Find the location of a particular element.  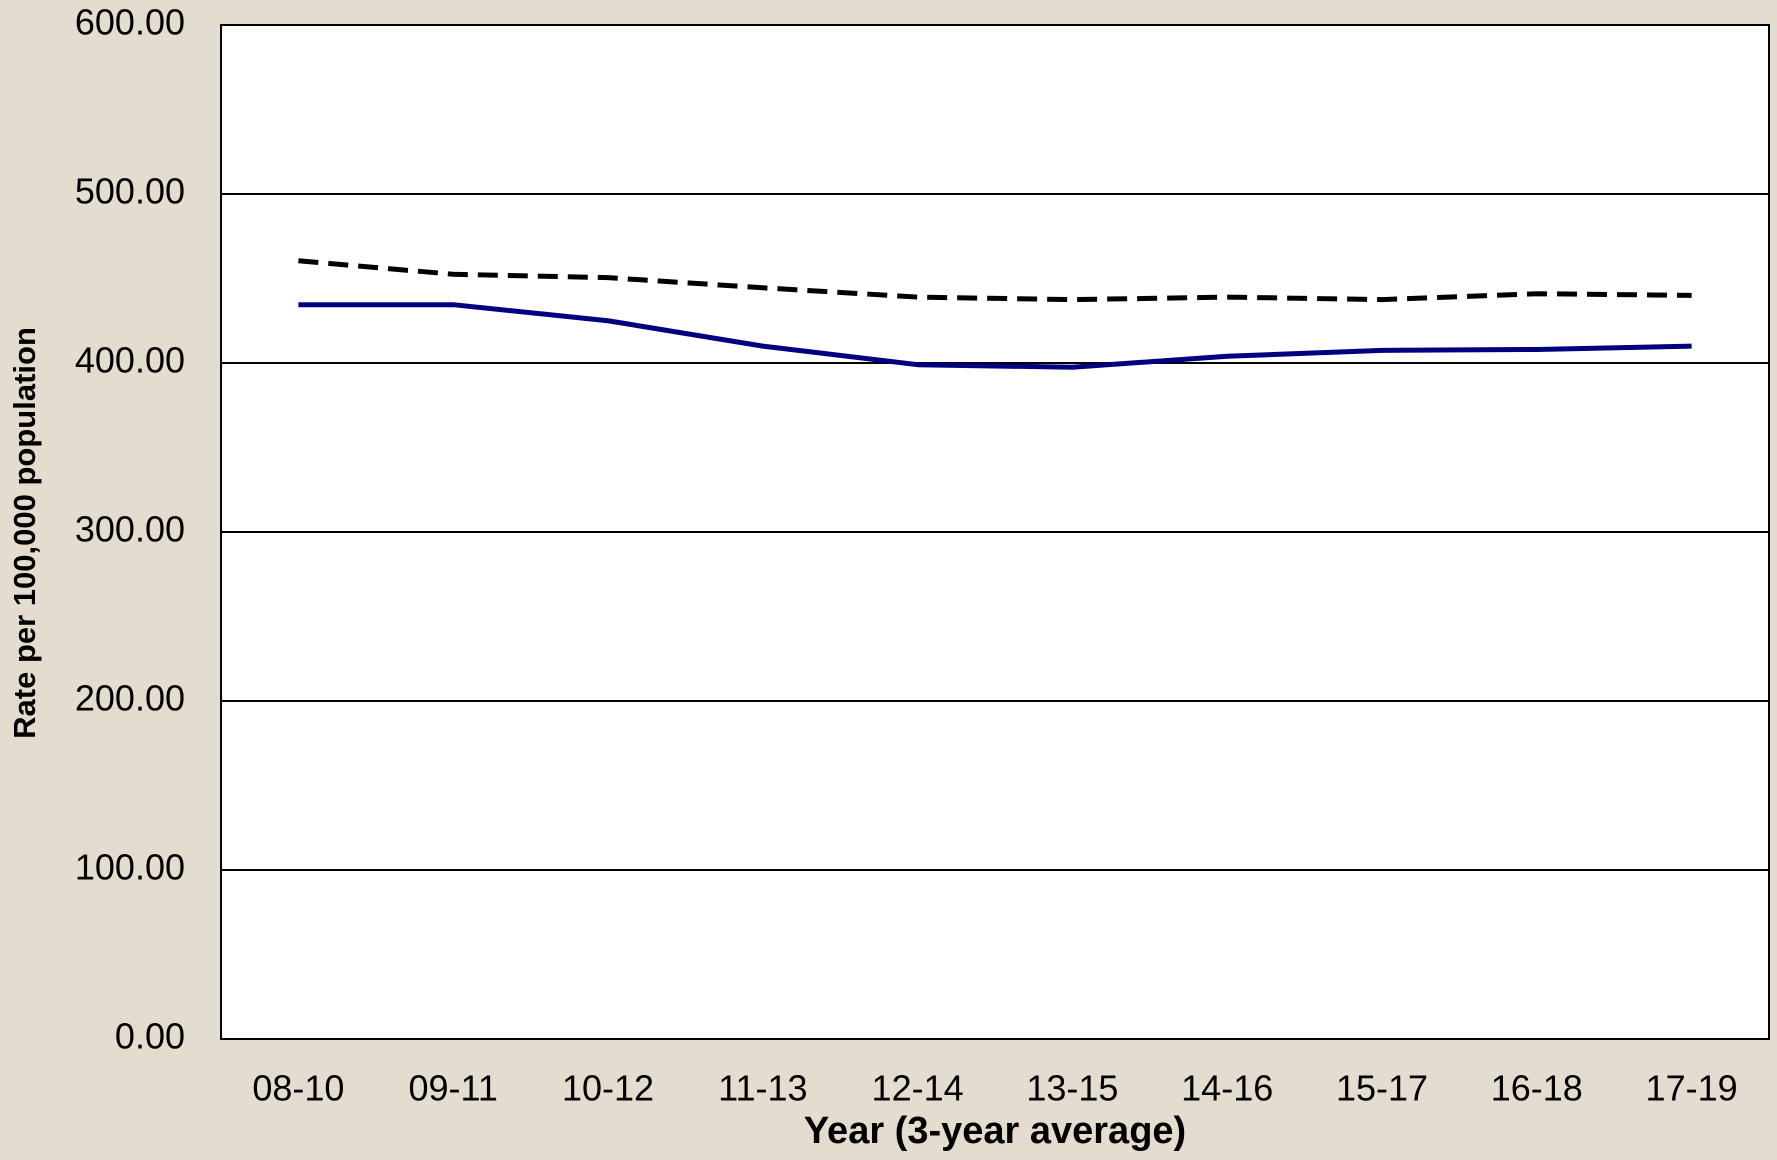

x-tick-label: 14-16 is located at coordinates (1227, 1088).